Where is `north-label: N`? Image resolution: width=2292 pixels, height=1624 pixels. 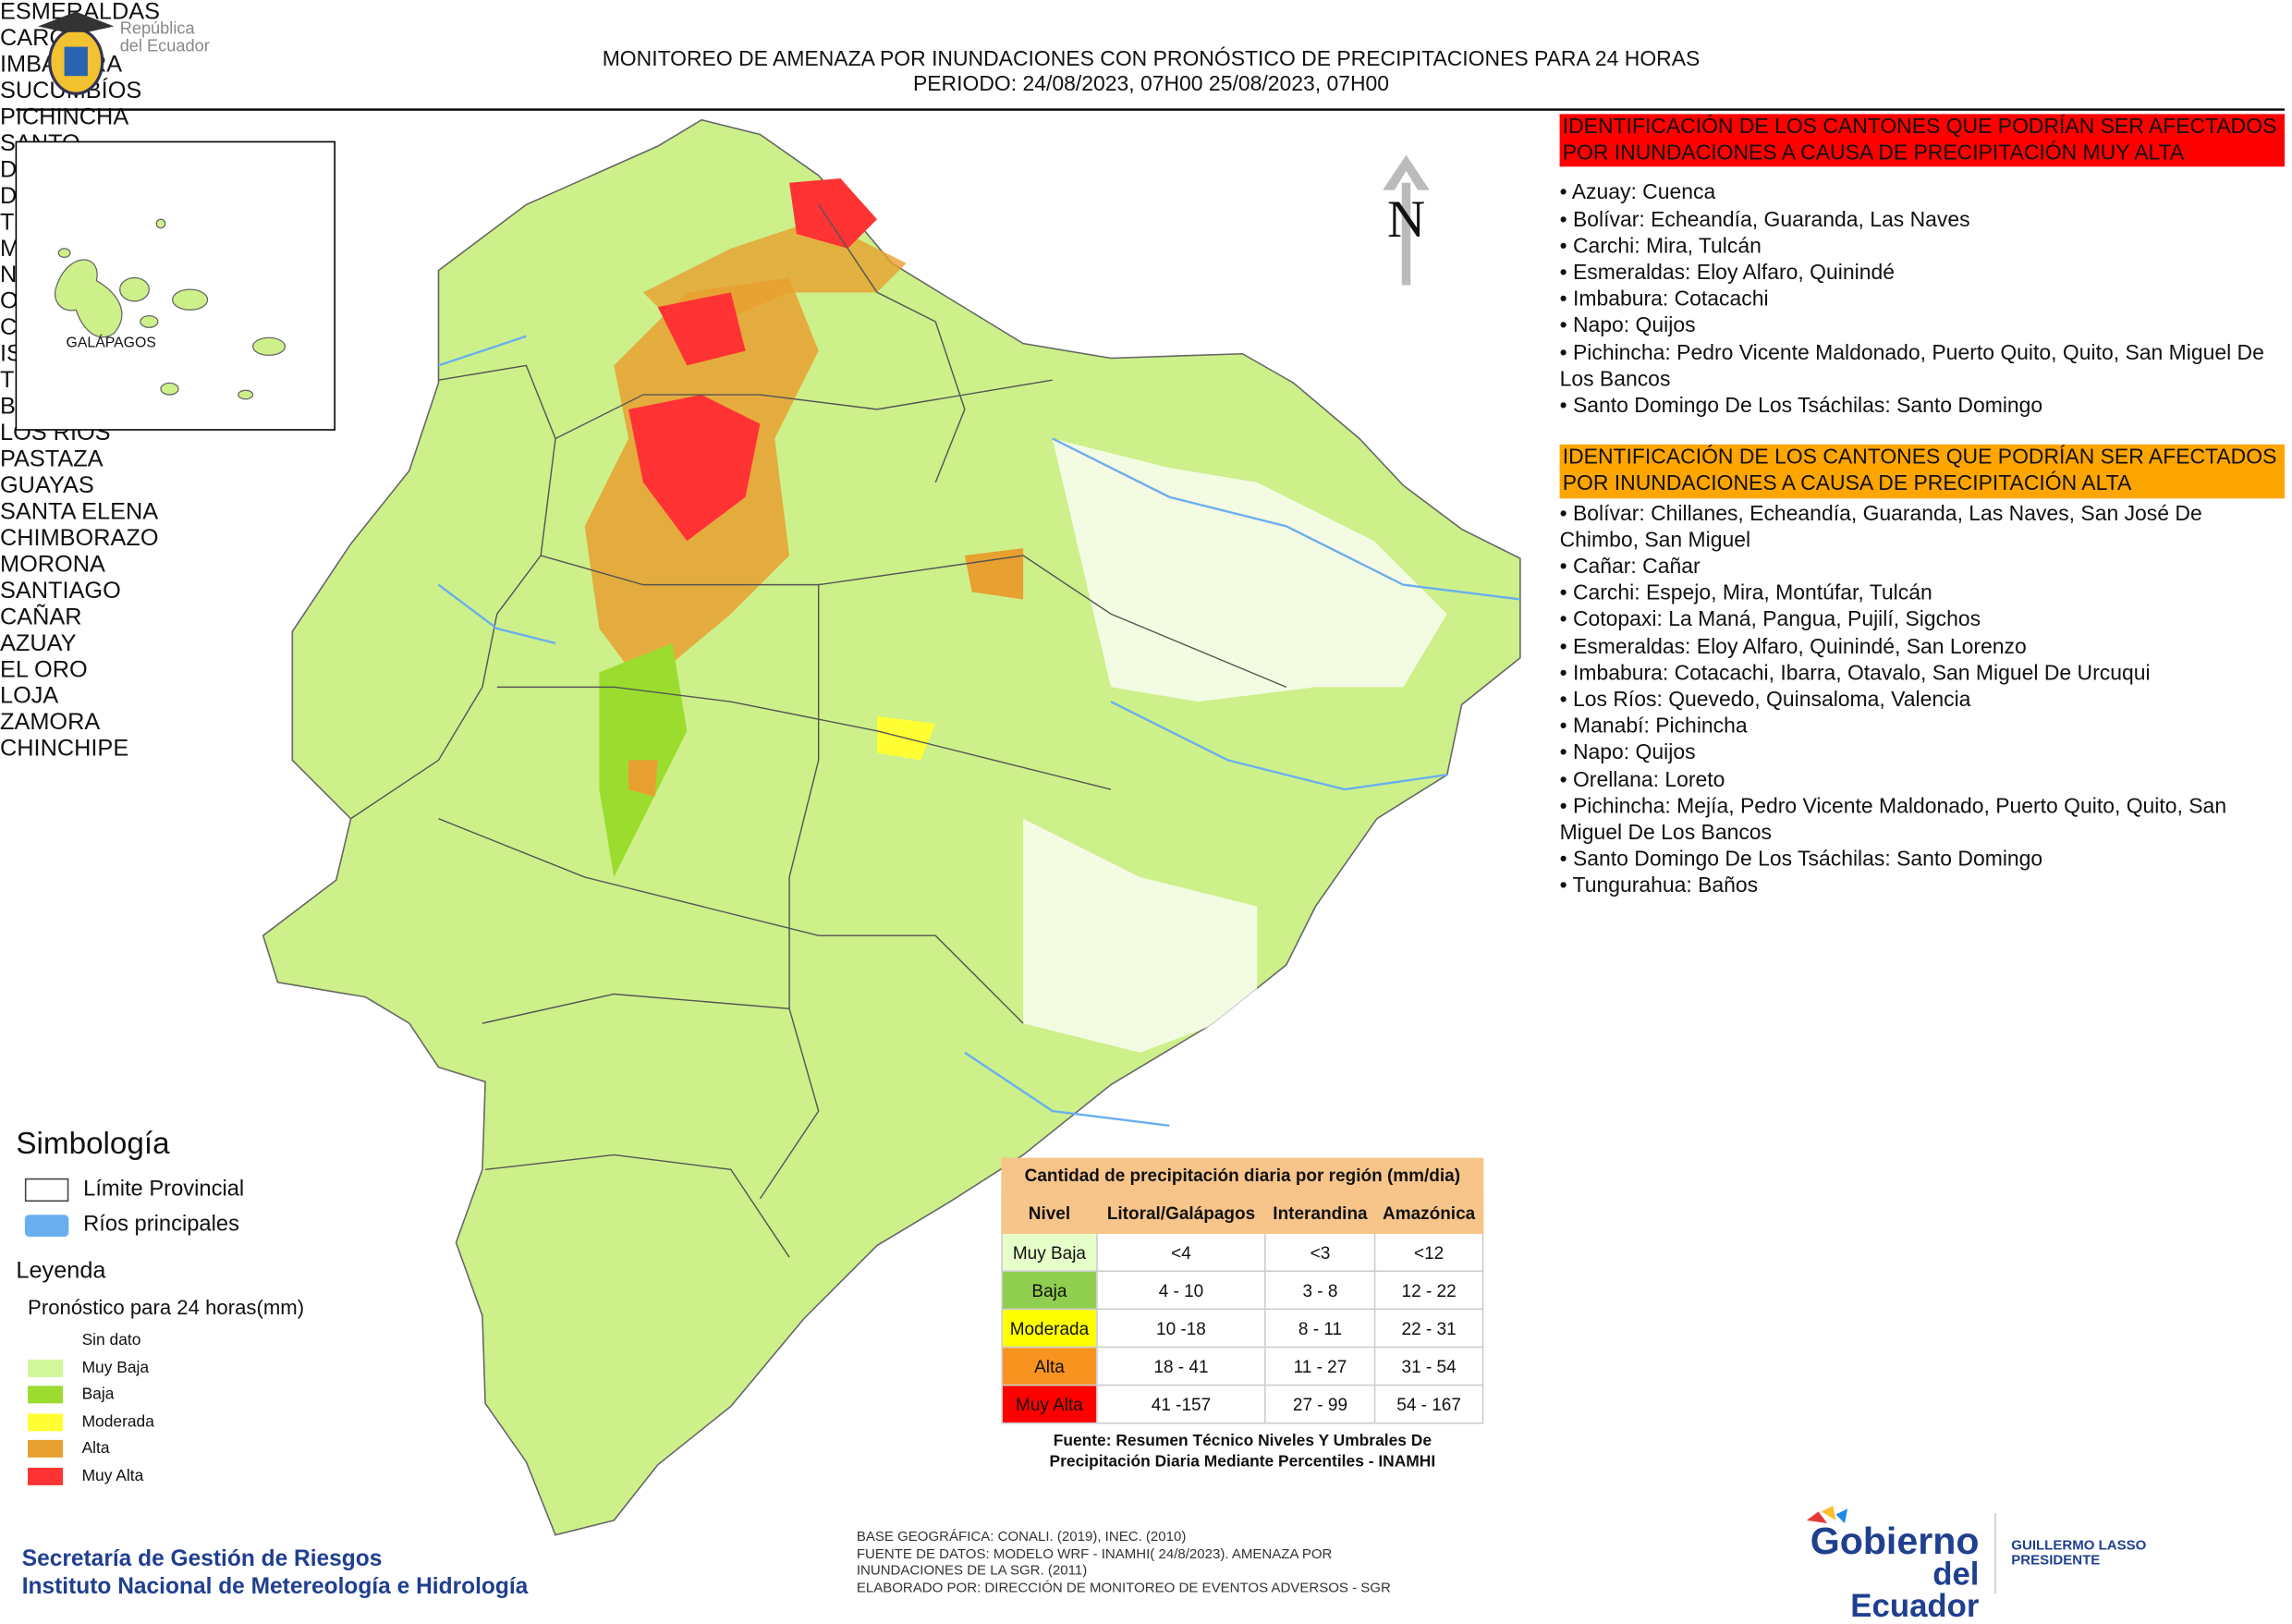
north-label: N is located at coordinates (1406, 219).